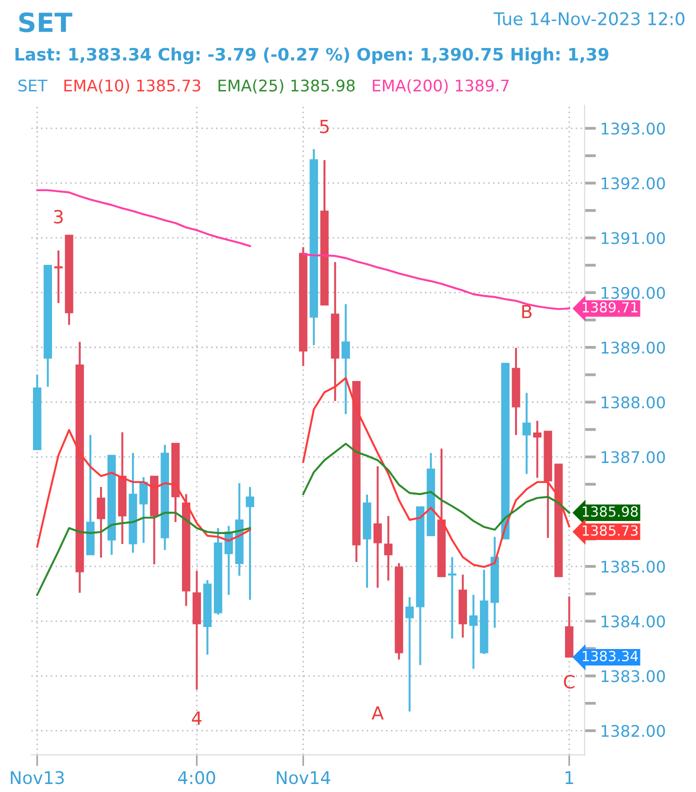  I want to click on annotation: 4, so click(197, 718).